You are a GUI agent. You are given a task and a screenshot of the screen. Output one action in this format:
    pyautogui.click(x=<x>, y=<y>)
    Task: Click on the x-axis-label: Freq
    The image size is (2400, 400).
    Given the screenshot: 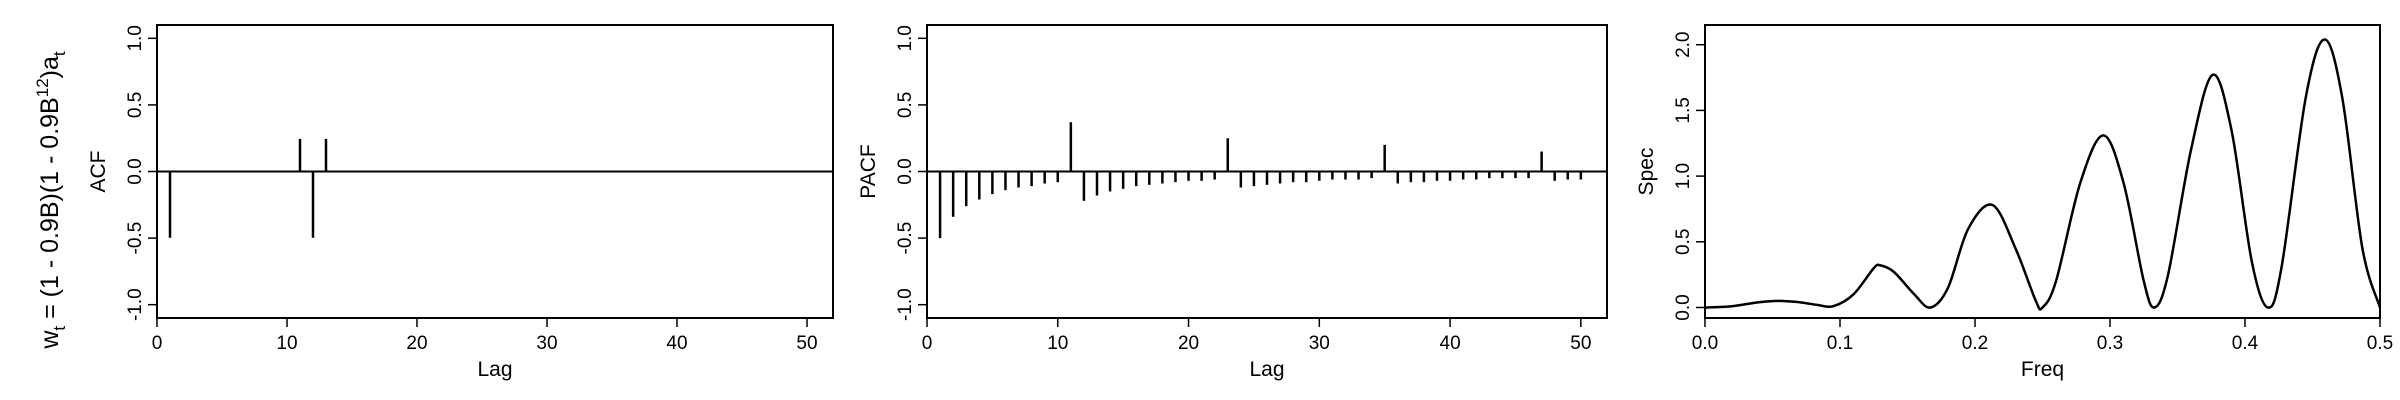 What is the action you would take?
    pyautogui.click(x=2042, y=369)
    